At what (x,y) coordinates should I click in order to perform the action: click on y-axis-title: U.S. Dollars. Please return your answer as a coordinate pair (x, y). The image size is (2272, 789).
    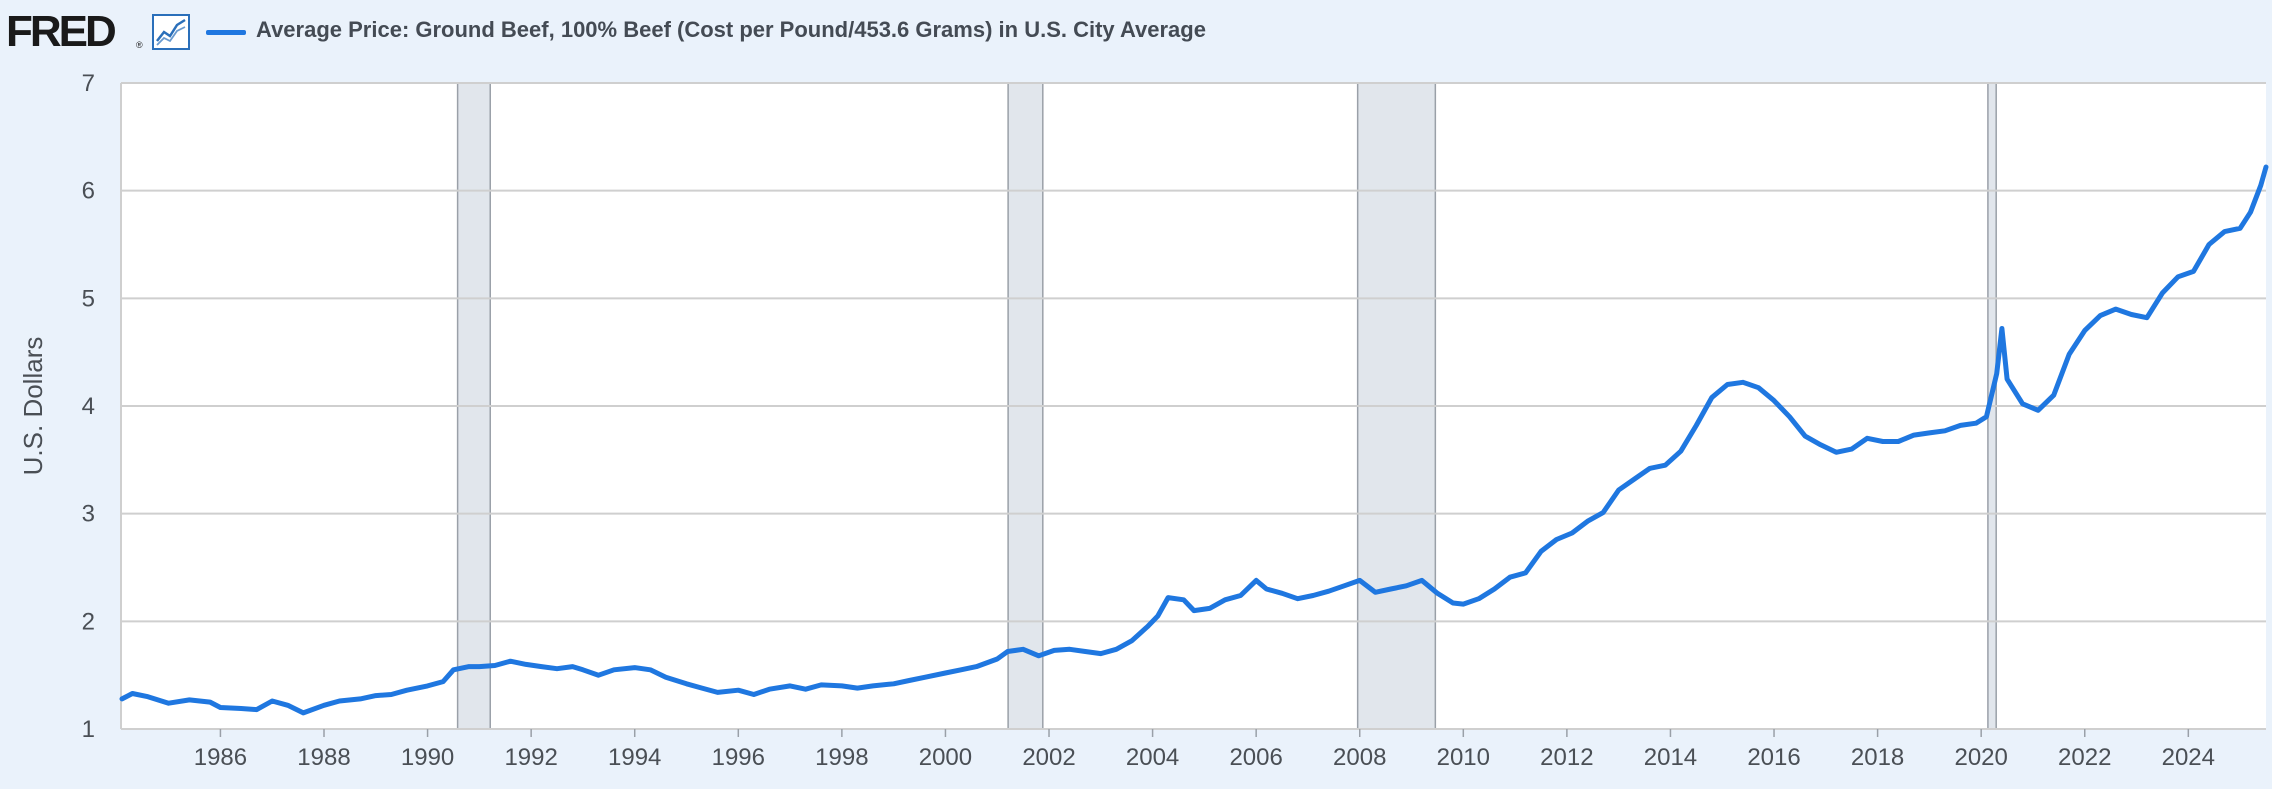
    Looking at the image, I should click on (33, 406).